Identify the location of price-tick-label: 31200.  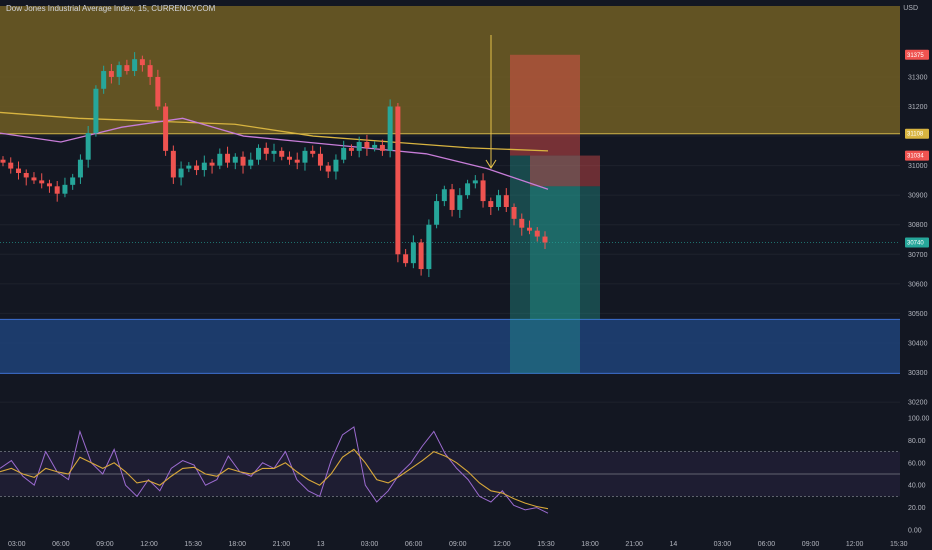
(918, 107).